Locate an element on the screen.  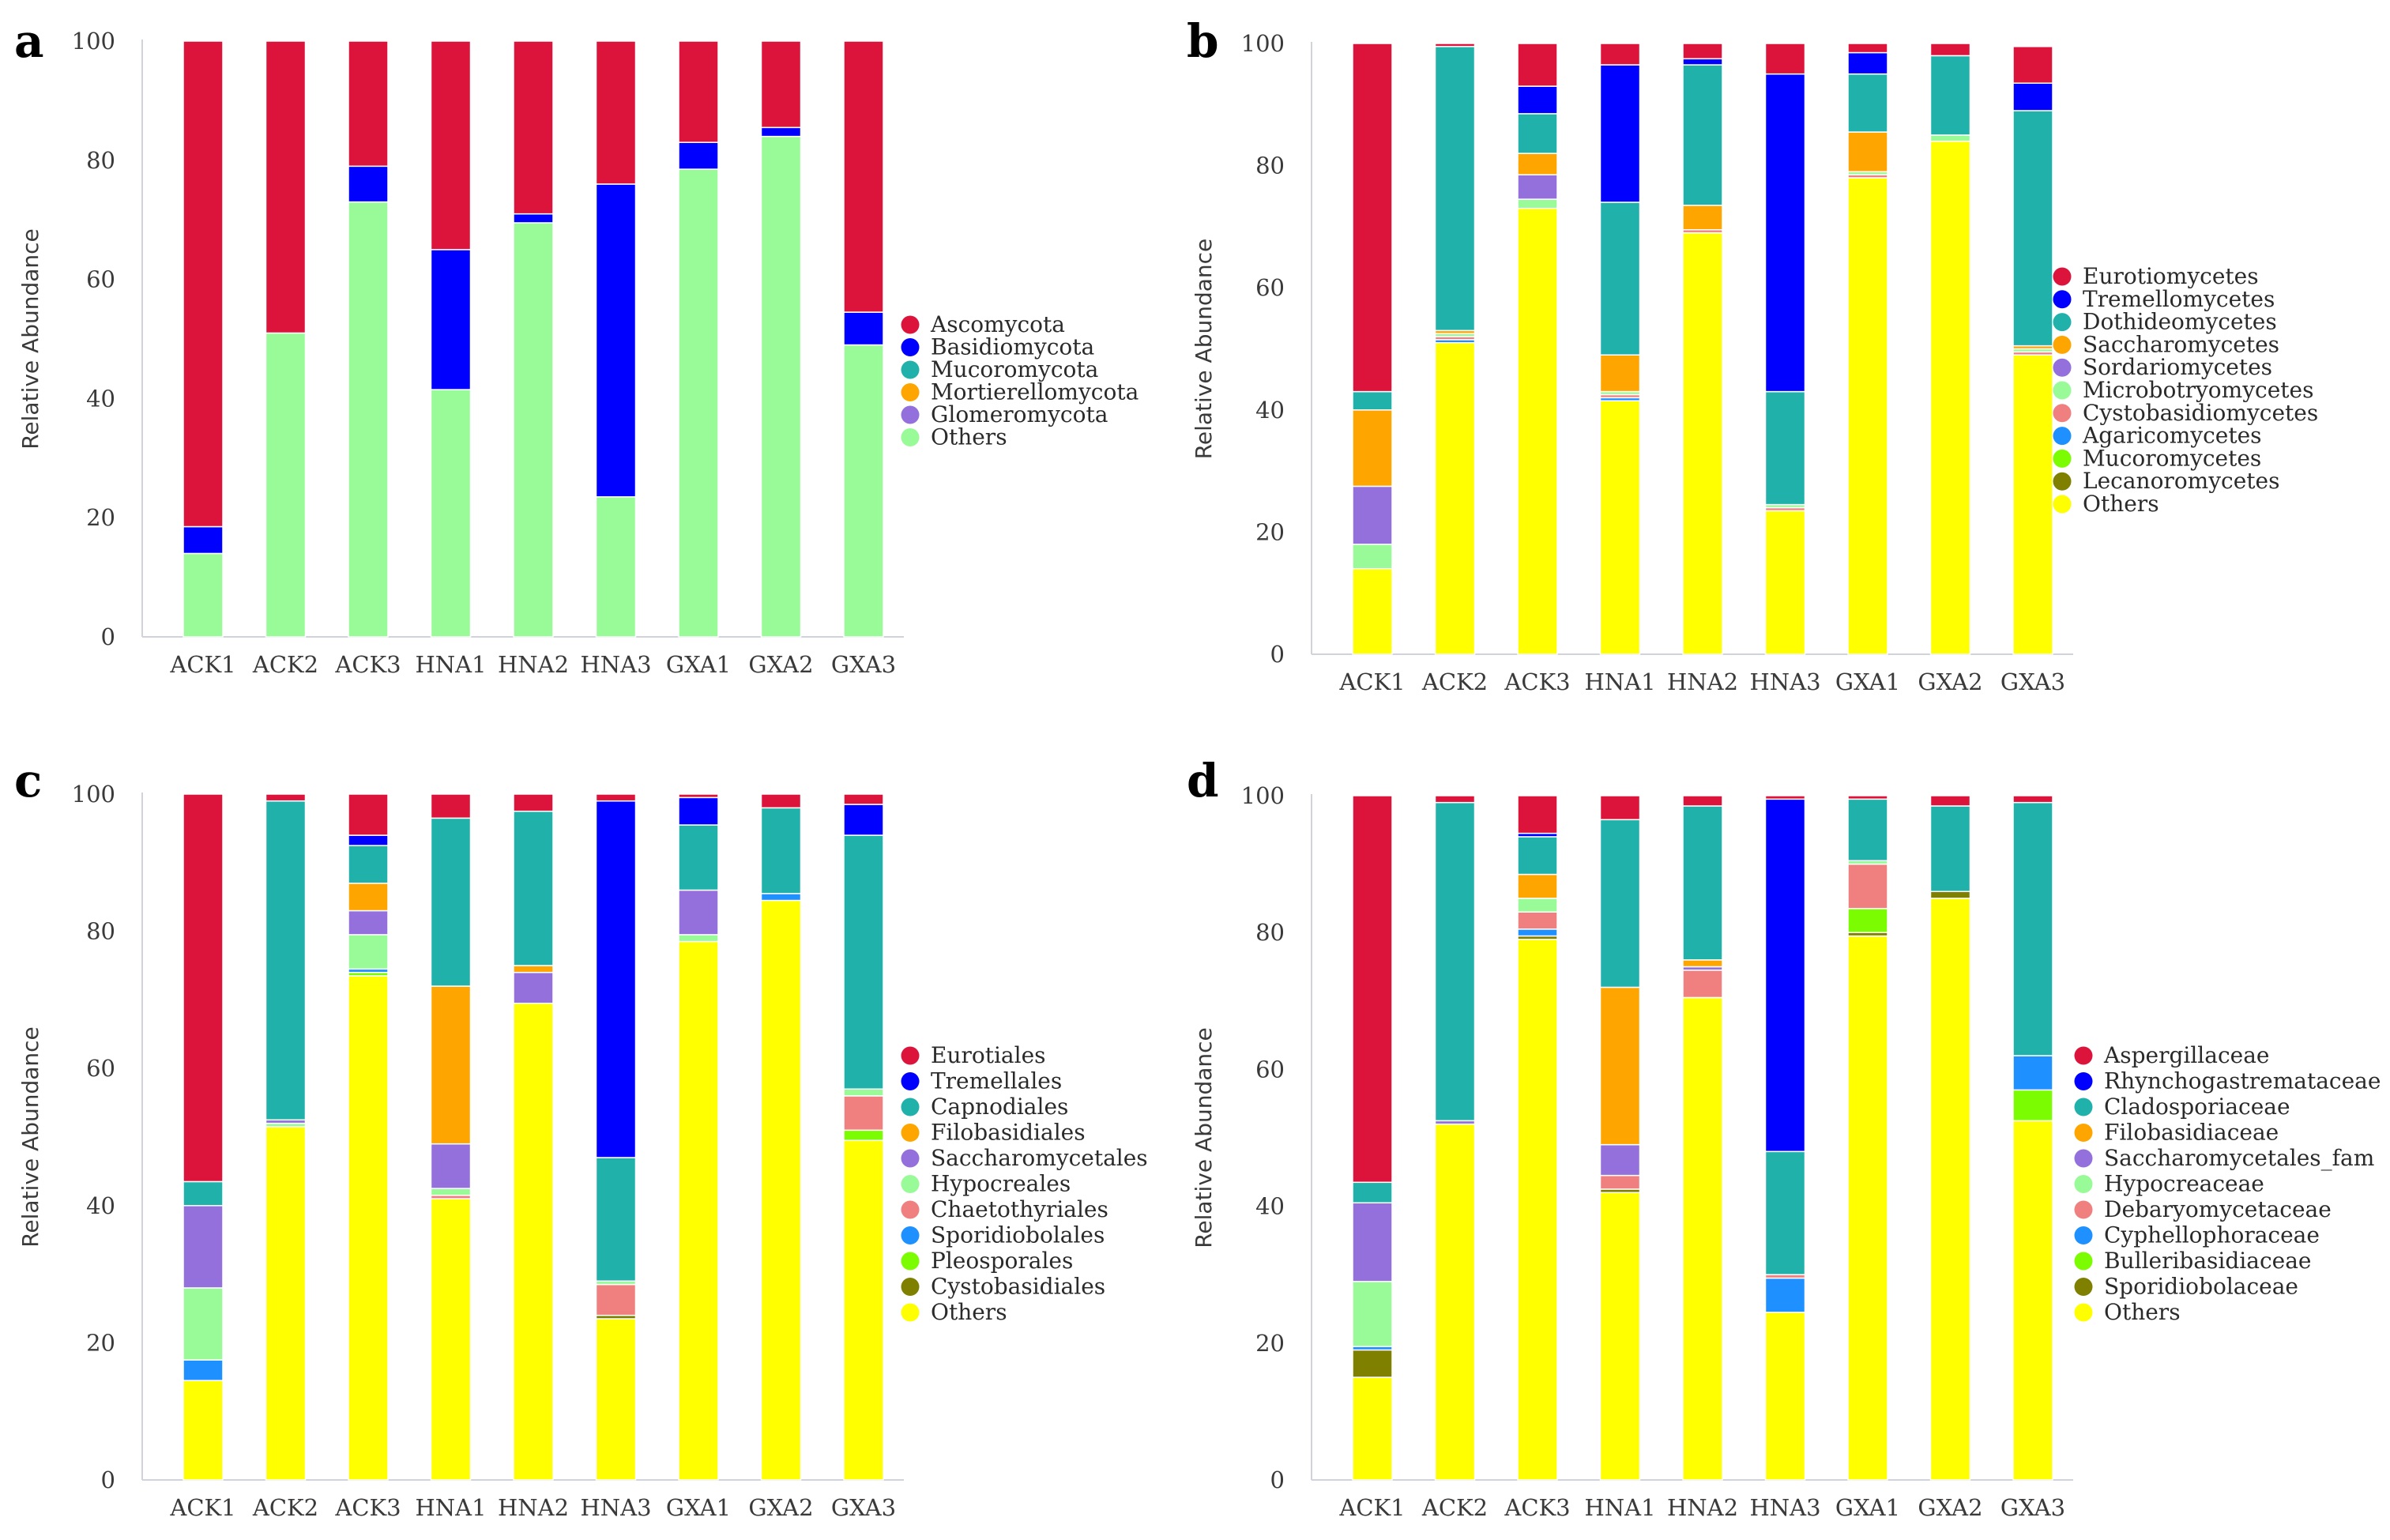
bar-segment-gxa3-capnodiales is located at coordinates (863, 962).